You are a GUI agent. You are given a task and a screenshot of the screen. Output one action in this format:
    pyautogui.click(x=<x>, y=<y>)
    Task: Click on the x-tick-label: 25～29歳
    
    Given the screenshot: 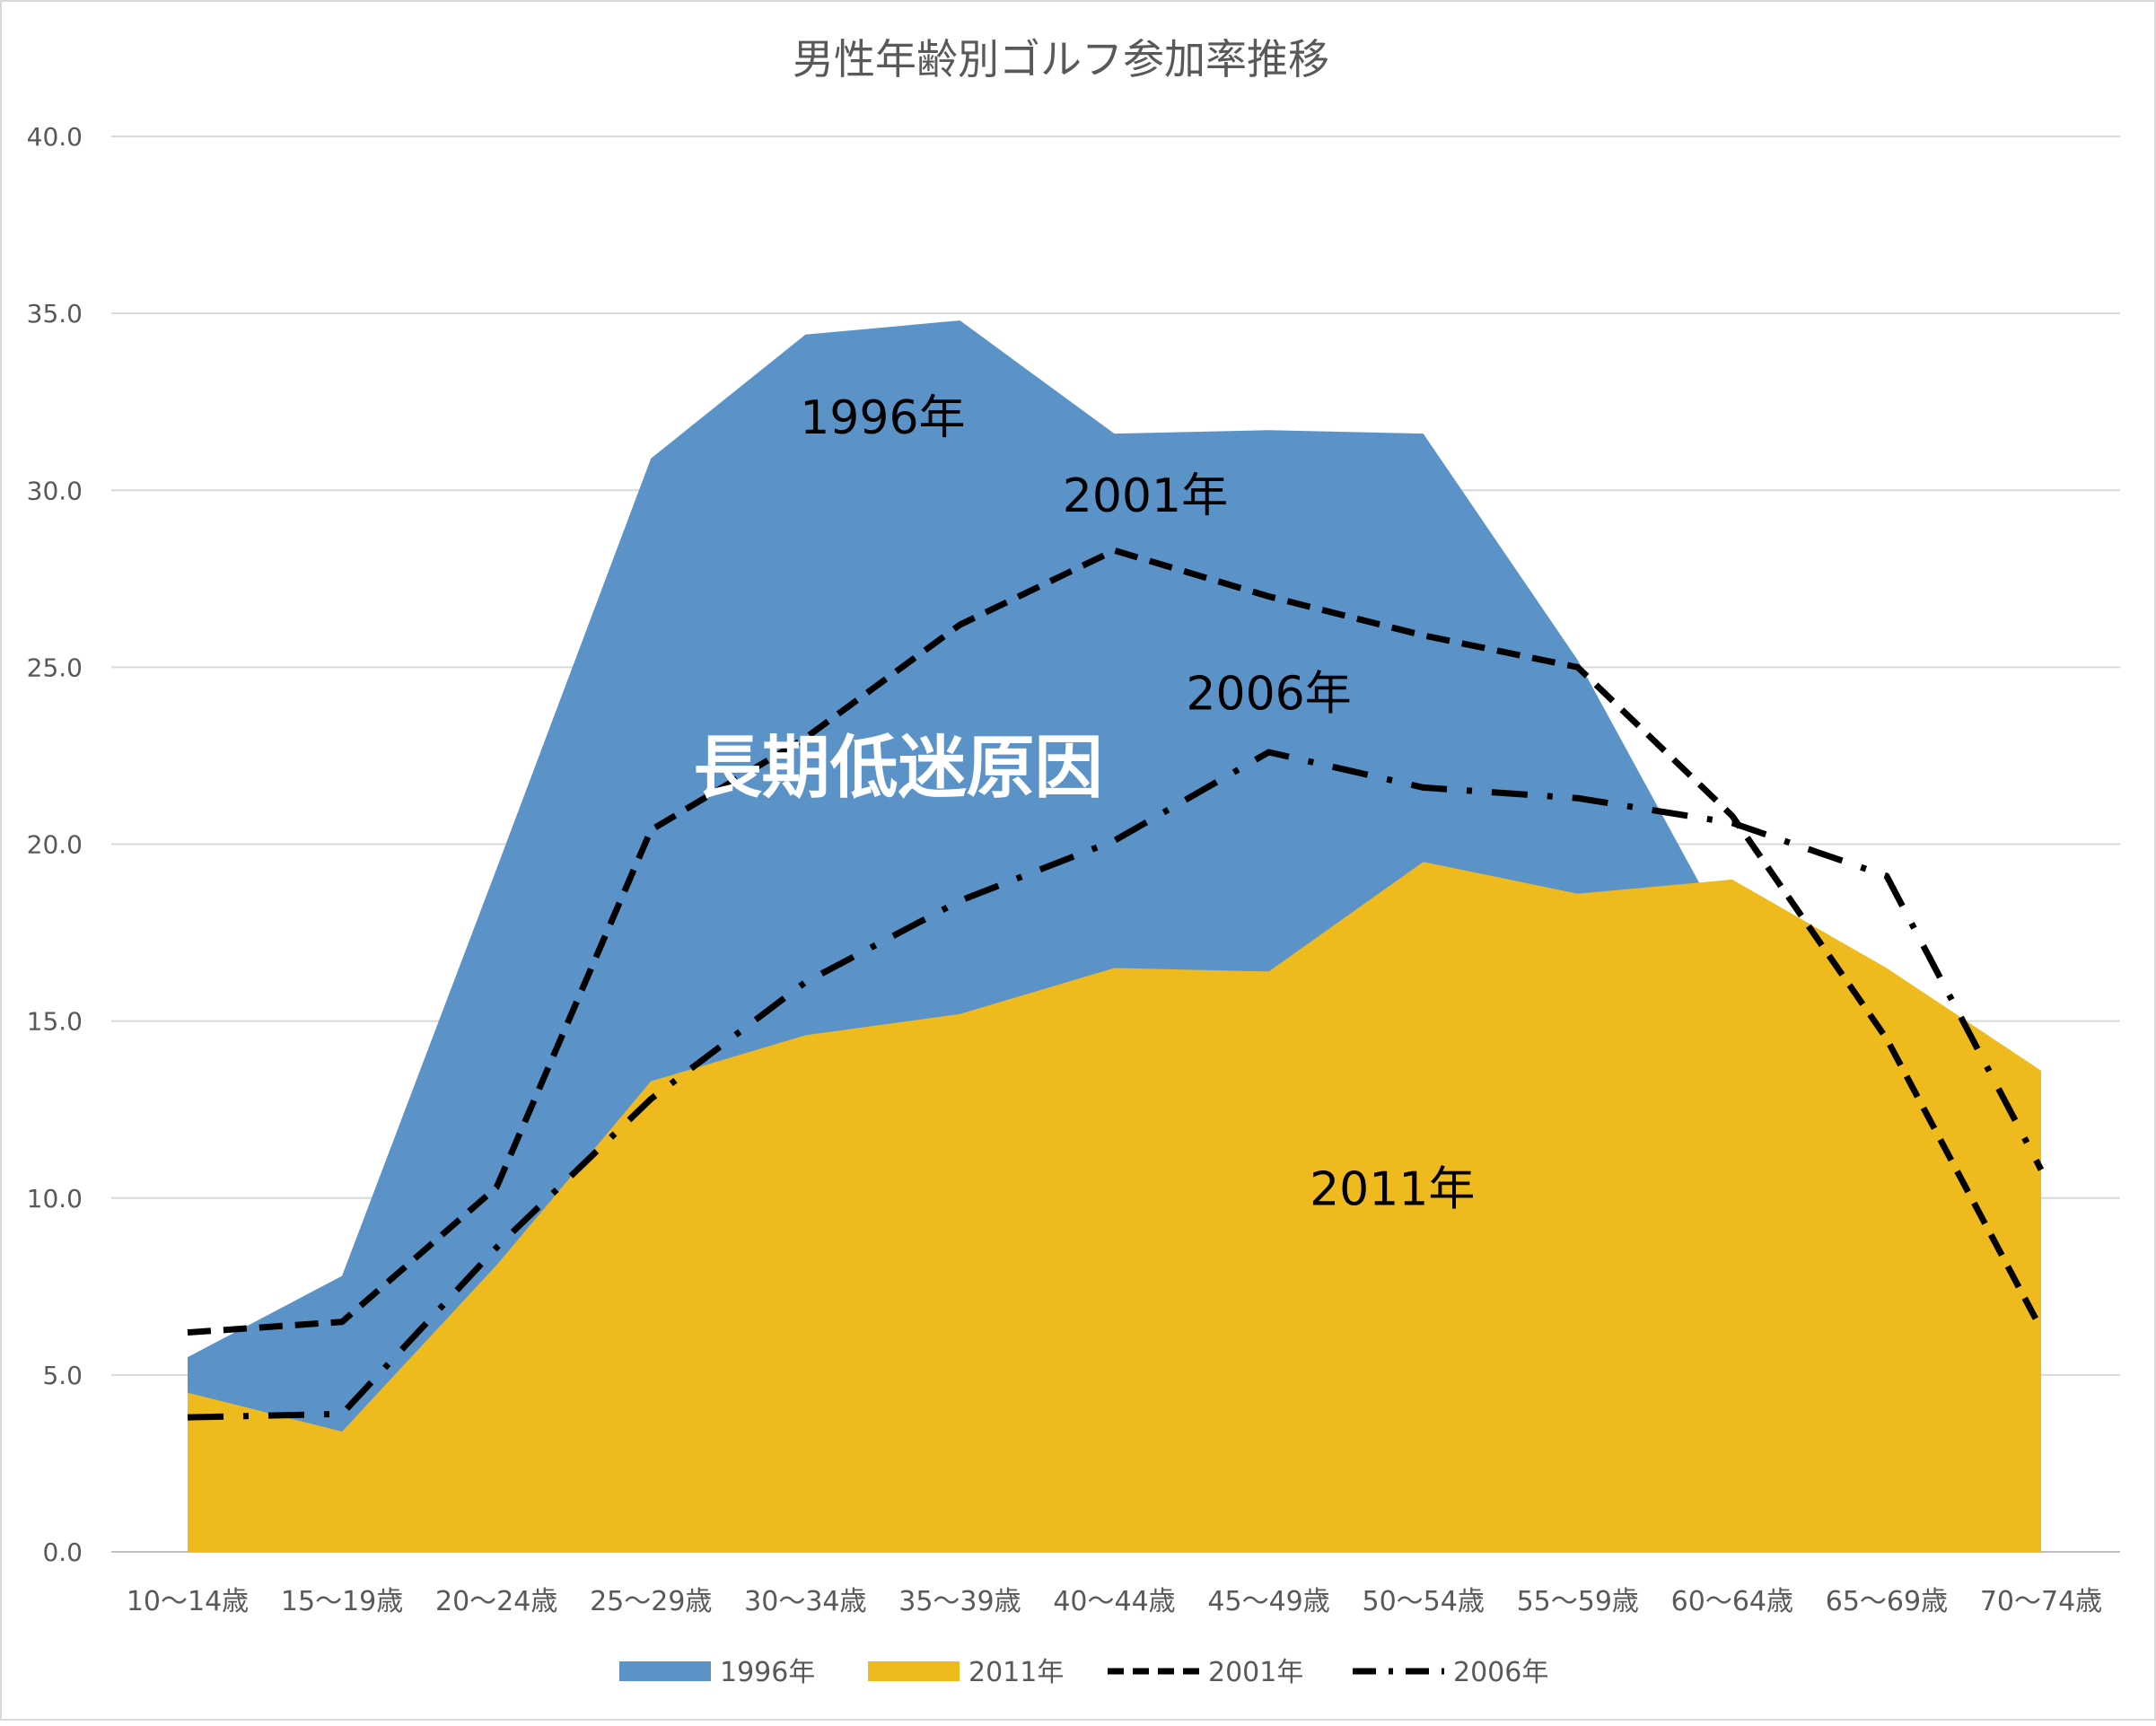 What is the action you would take?
    pyautogui.click(x=651, y=1601)
    